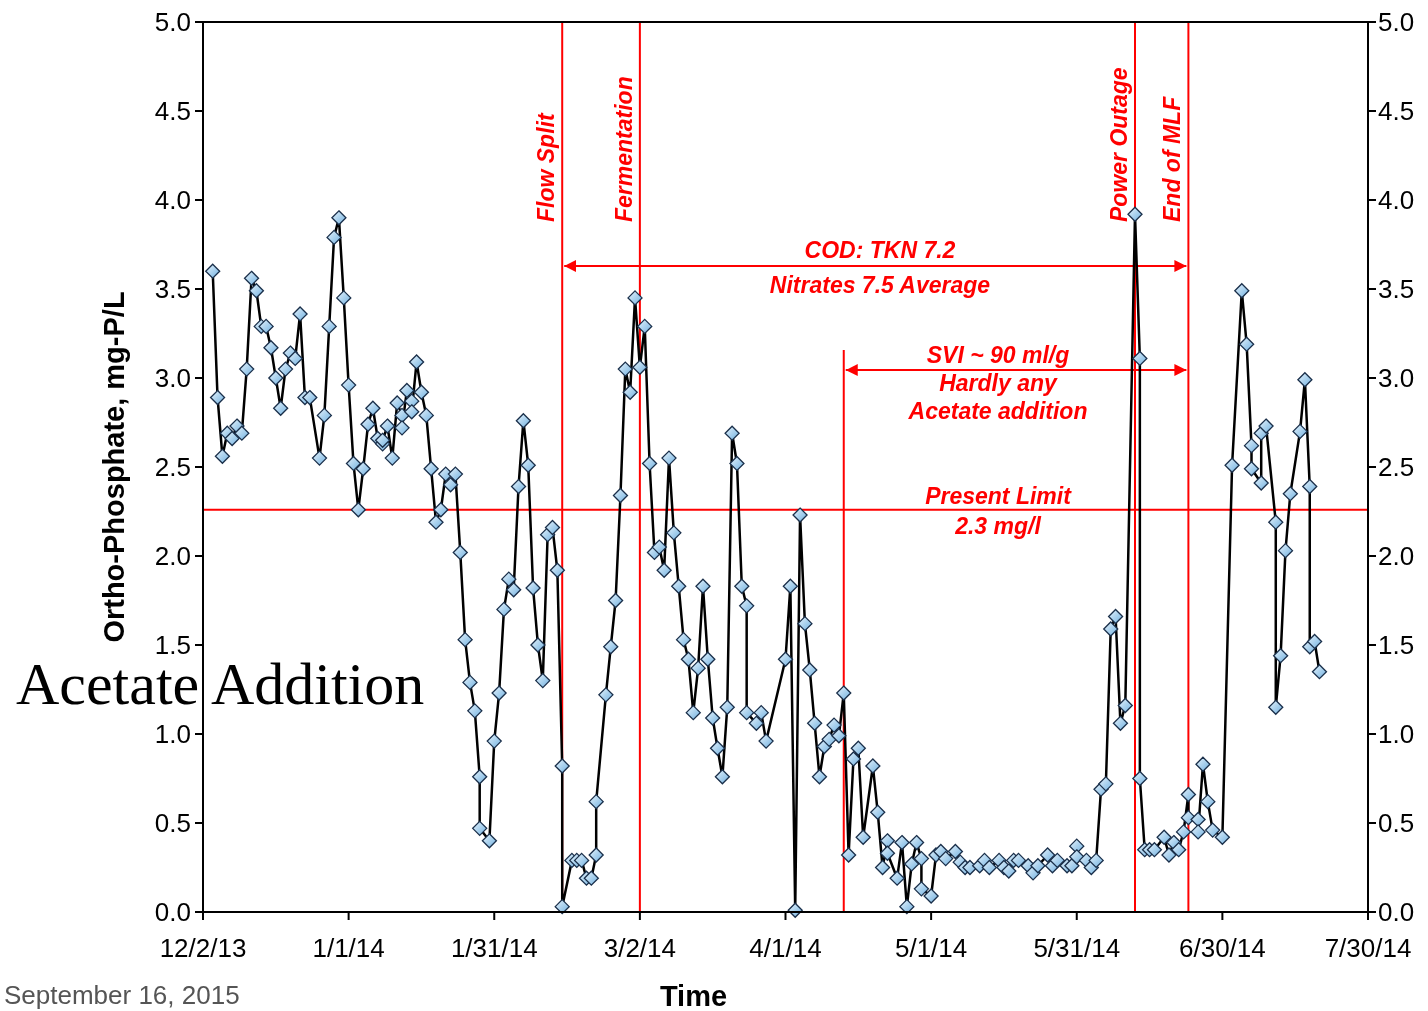 This screenshot has height=1011, width=1428. What do you see at coordinates (1396, 378) in the screenshot?
I see `y2-tick-label: 3.0` at bounding box center [1396, 378].